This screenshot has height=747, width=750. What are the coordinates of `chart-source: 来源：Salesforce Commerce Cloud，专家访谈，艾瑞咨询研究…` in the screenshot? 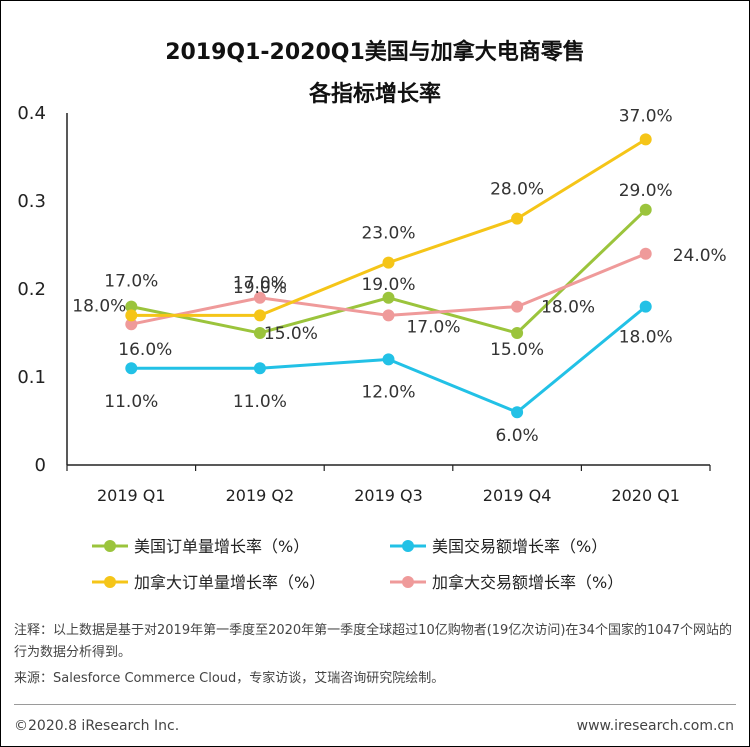 It's located at (229, 678).